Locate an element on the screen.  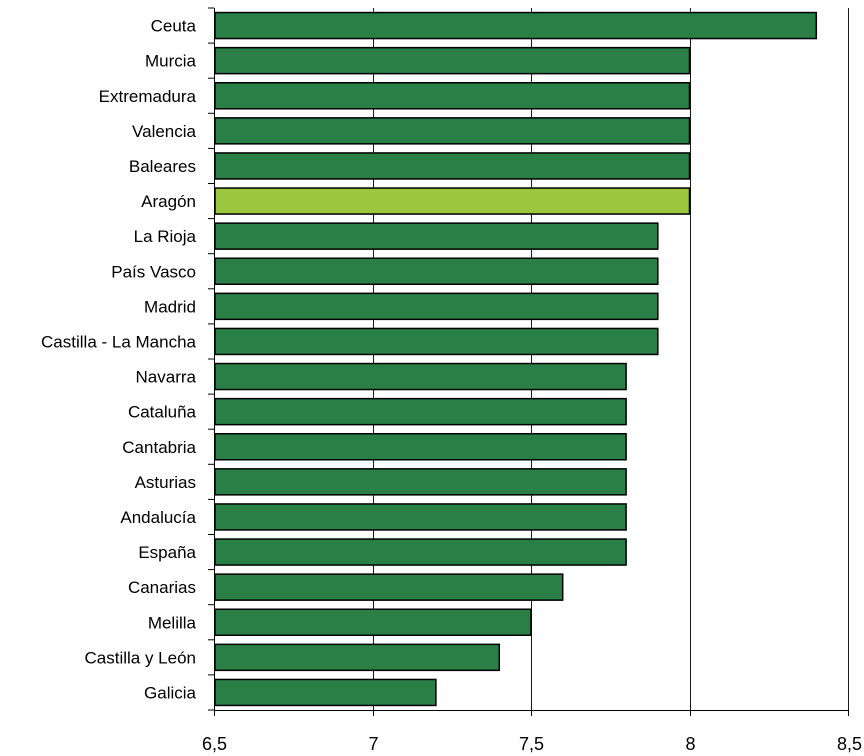
x-tick-label-2: 7,5 is located at coordinates (531, 744).